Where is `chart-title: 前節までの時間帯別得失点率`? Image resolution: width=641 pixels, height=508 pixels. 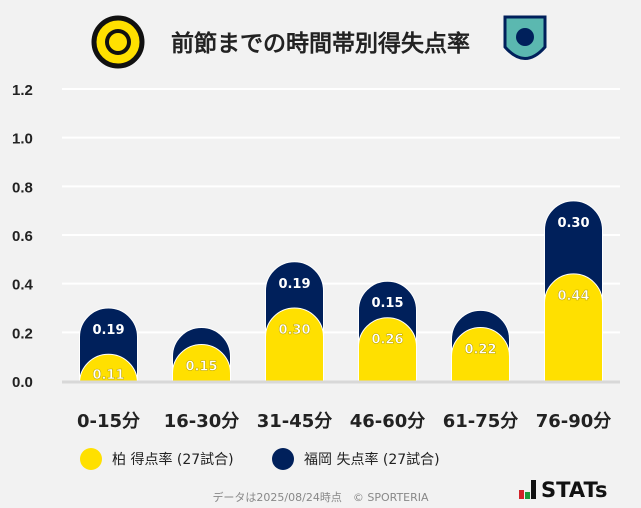 chart-title: 前節までの時間帯別得失点率 is located at coordinates (320, 44).